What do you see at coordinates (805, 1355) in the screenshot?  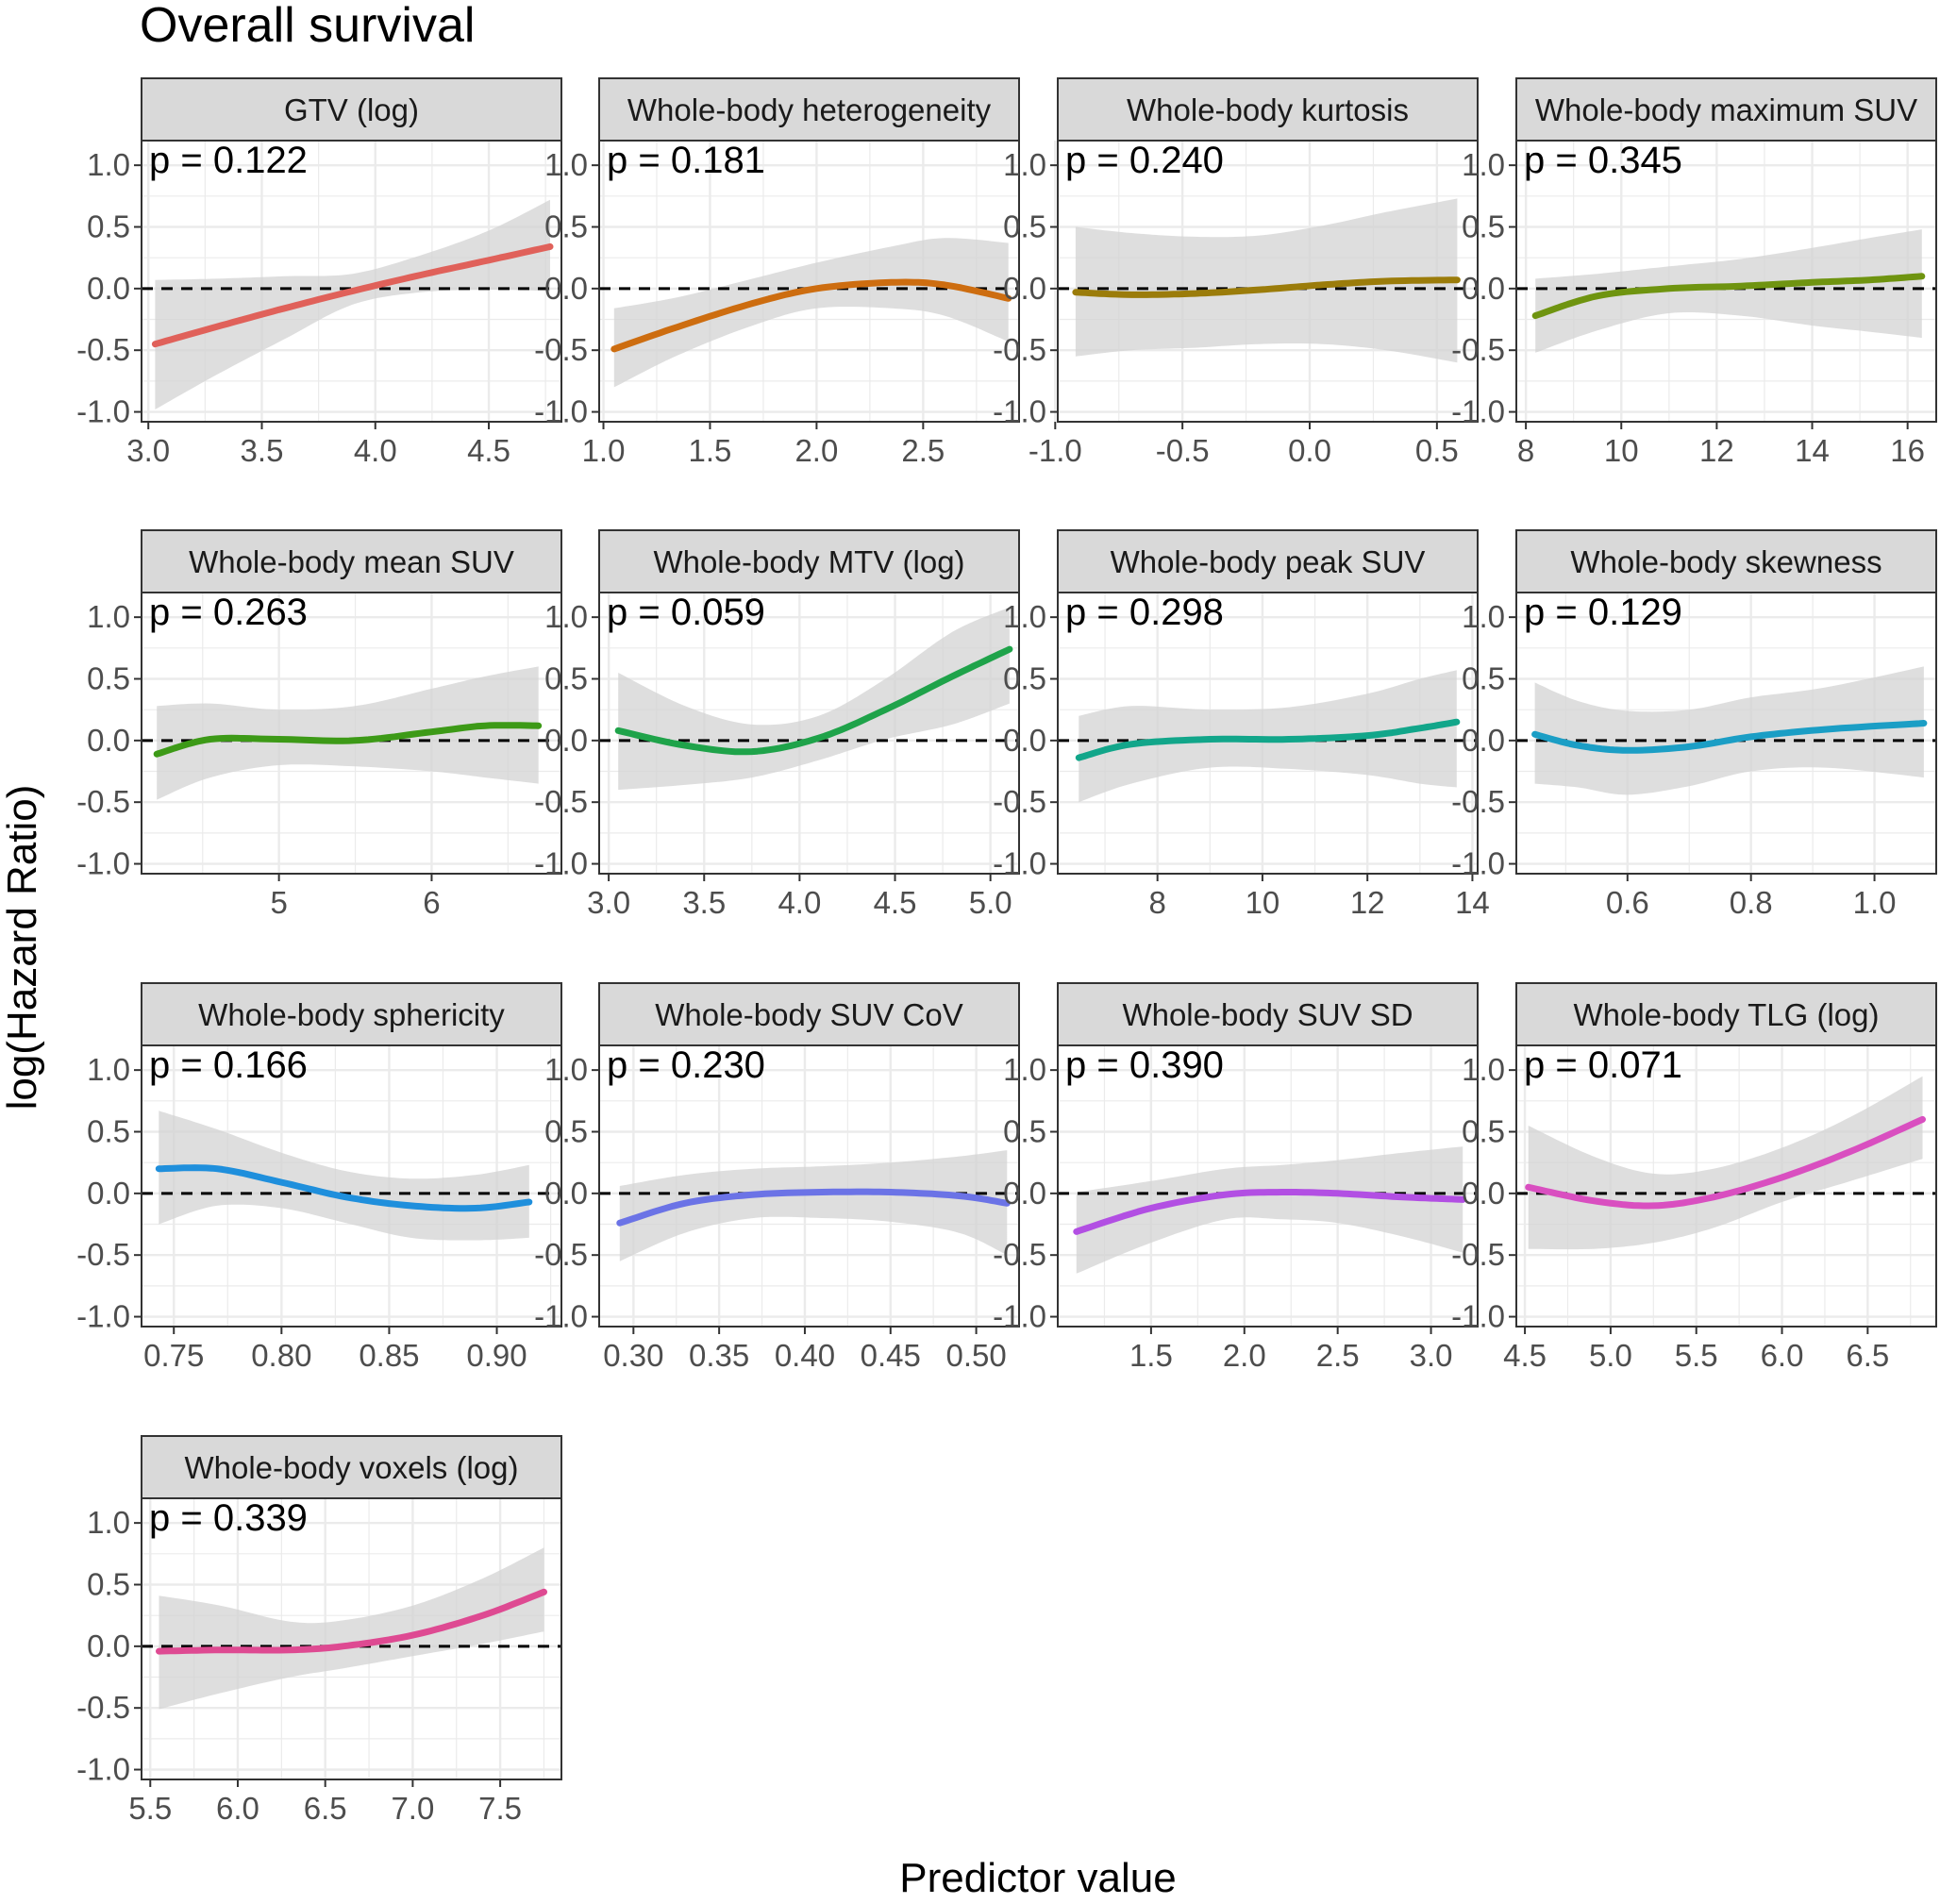 I see `x-tick-label: 0.40` at bounding box center [805, 1355].